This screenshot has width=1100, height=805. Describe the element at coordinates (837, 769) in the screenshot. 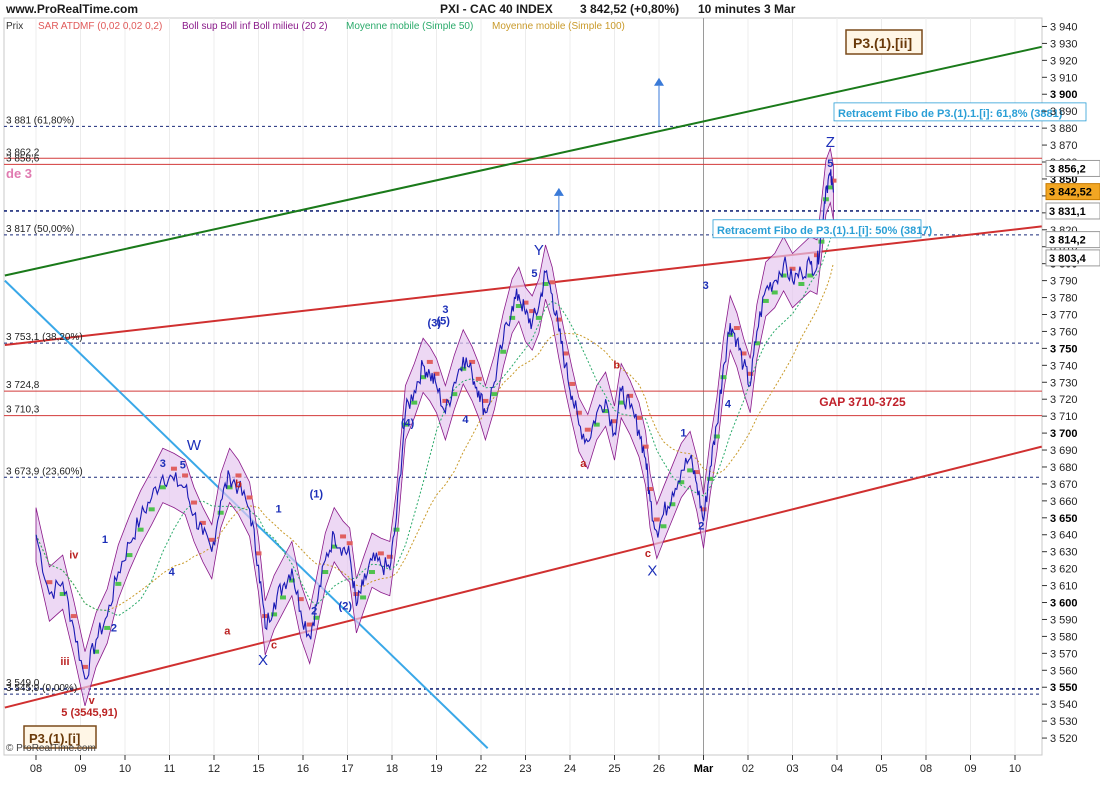

I see `x-tick-label: 04` at that location.